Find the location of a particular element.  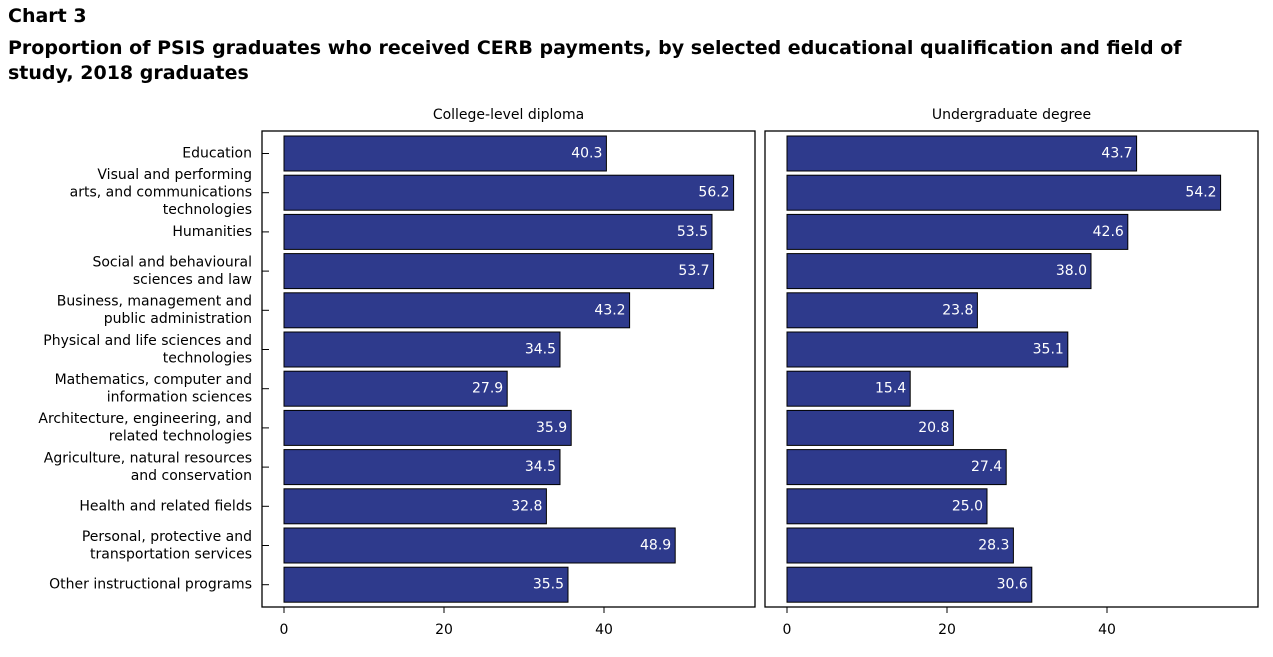

category-label: Mathematics, computer and is located at coordinates (153, 380).